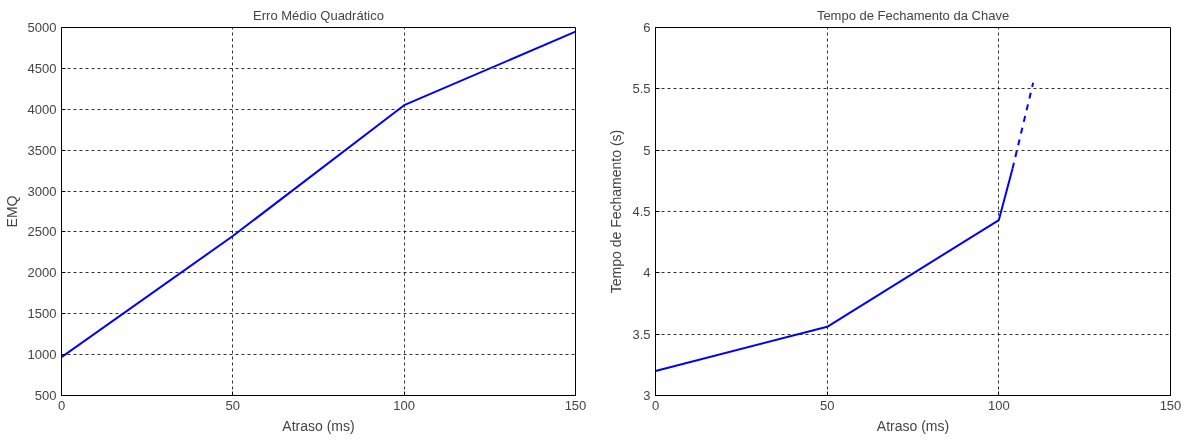  Describe the element at coordinates (647, 27) in the screenshot. I see `y-tick-label: 6` at that location.